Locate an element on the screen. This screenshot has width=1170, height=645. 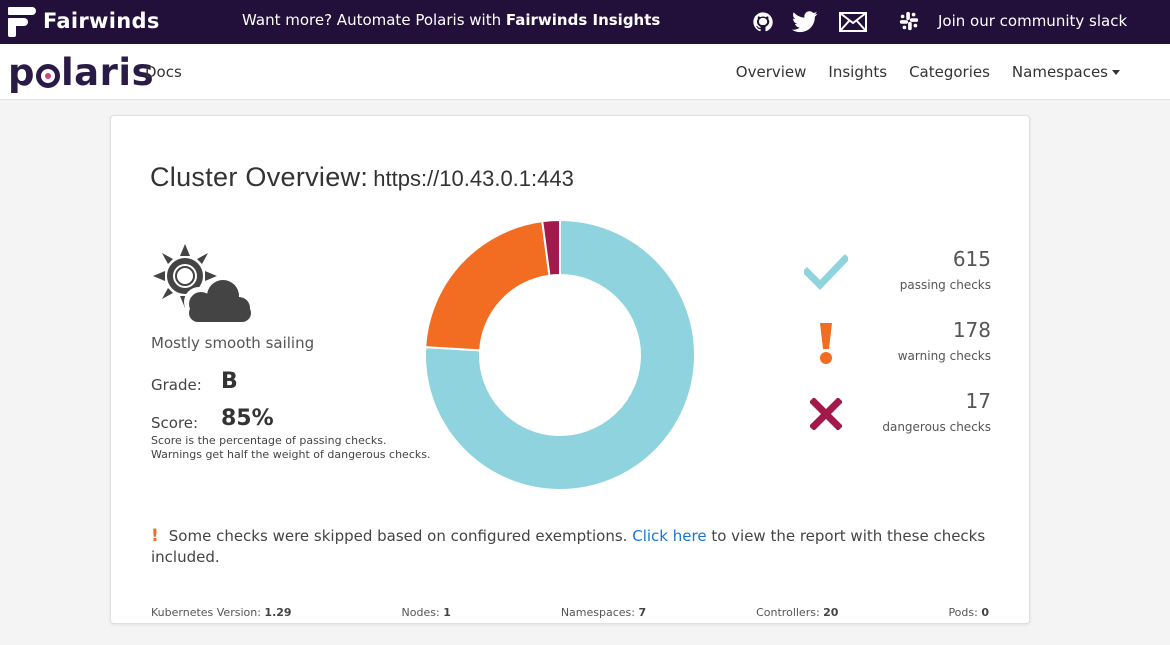
fairwinds-logo-icon is located at coordinates (22, 21).